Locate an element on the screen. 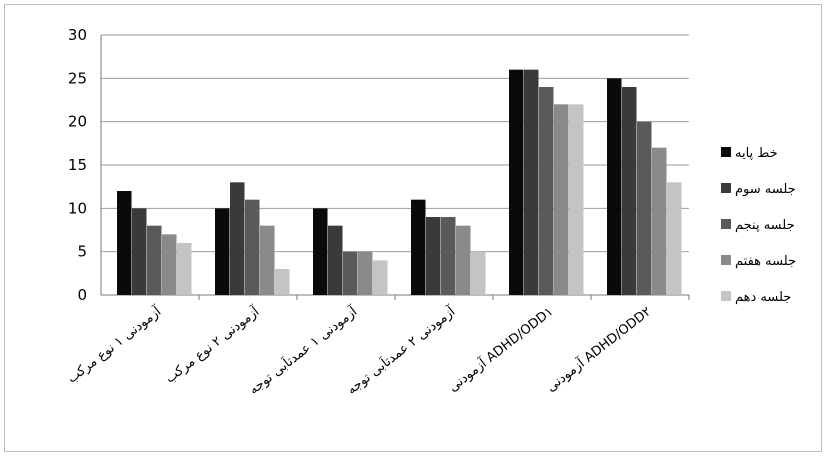 The width and height of the screenshot is (829, 460). x-tick-label: آزمودنی ADHD/ODD۲ is located at coordinates (599, 349).